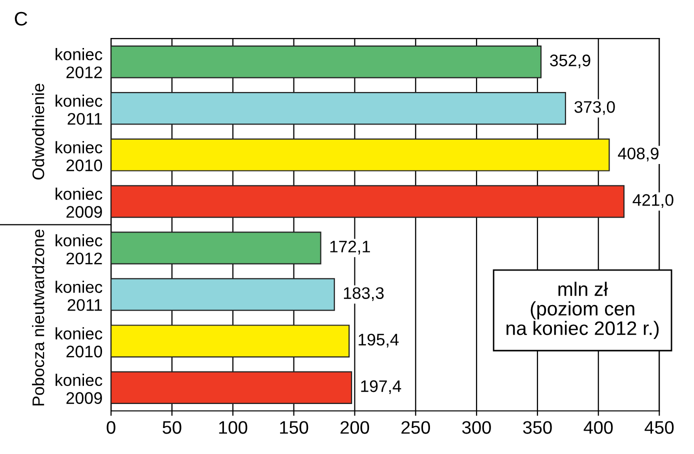  I want to click on x-tick-label: 150, so click(294, 427).